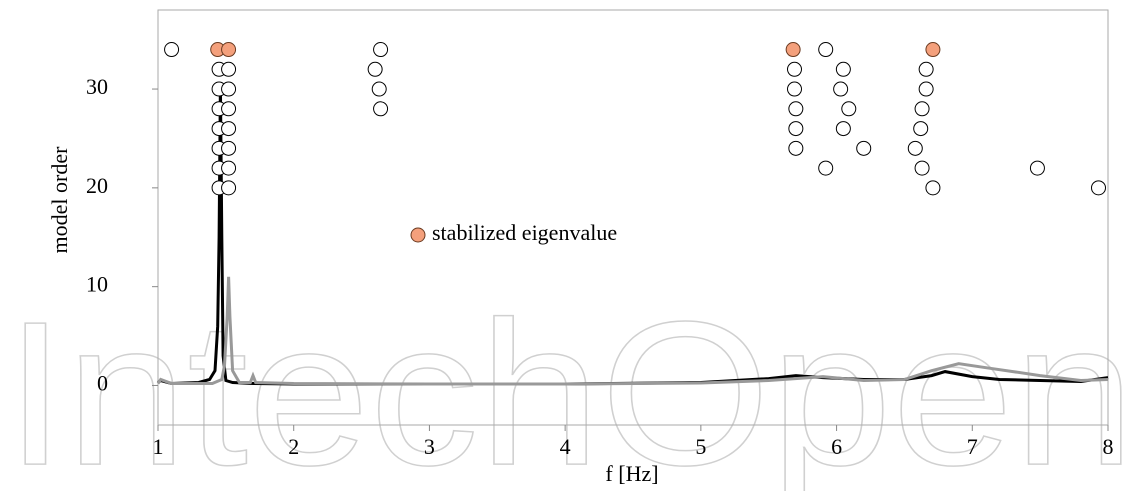 Image resolution: width=1140 pixels, height=491 pixels. Describe the element at coordinates (429, 446) in the screenshot. I see `x-tick-label: 3` at that location.